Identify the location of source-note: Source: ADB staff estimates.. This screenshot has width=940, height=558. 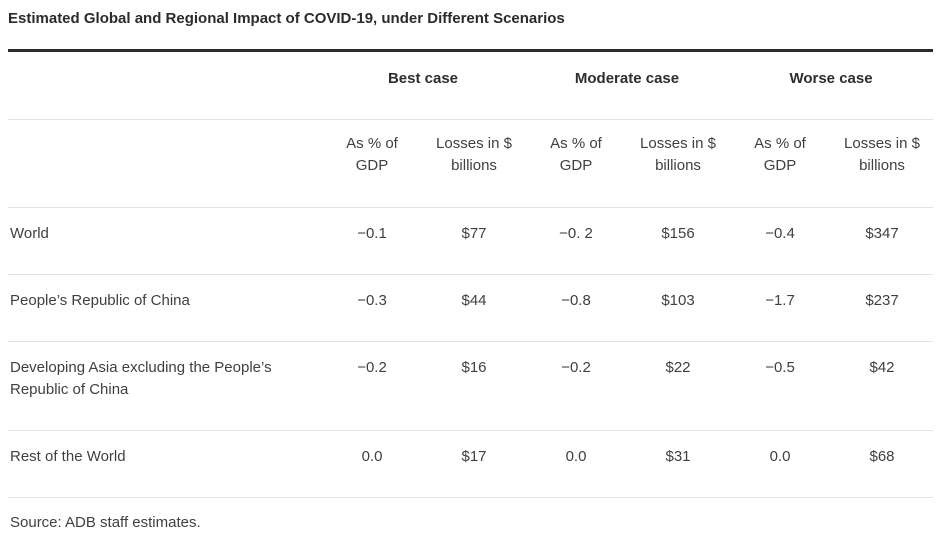
(471, 527).